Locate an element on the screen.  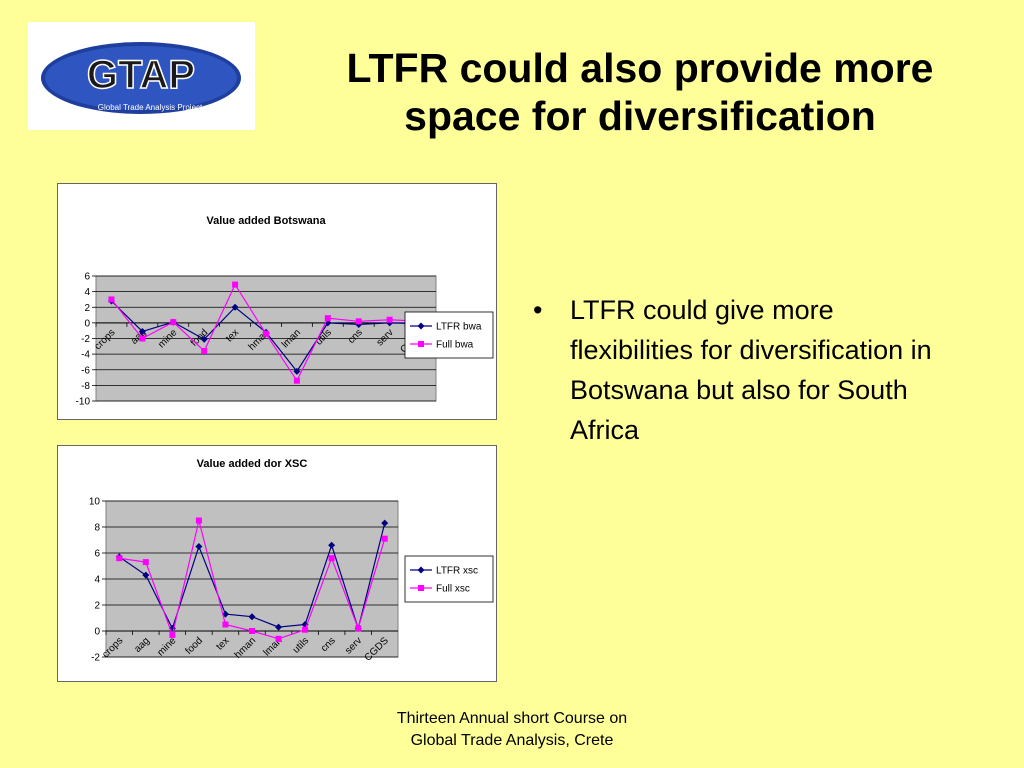
chart-title: Value added dor XSC is located at coordinates (252, 464).